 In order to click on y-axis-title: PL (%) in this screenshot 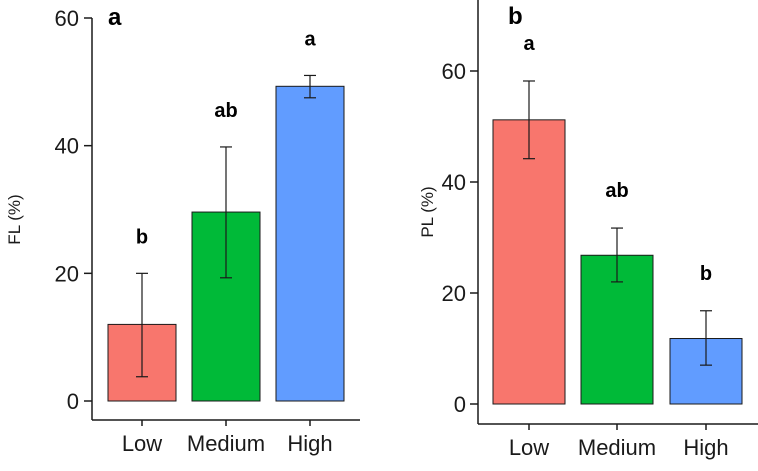, I will do `click(427, 211)`.